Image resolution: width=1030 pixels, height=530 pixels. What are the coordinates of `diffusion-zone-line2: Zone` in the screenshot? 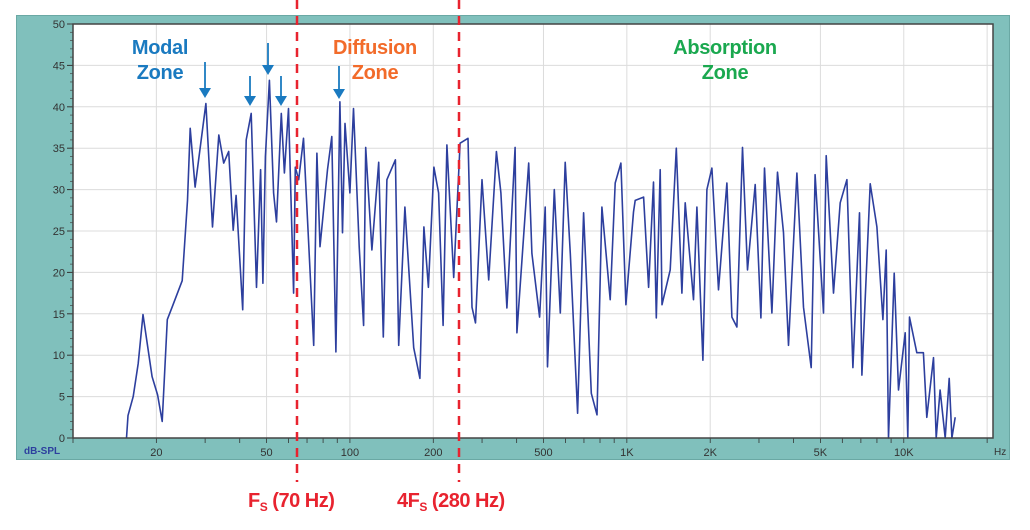 It's located at (375, 73).